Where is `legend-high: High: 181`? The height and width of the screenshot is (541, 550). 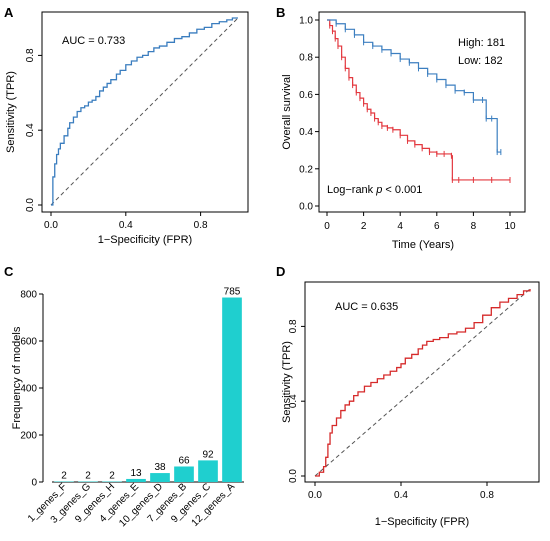 legend-high: High: 181 is located at coordinates (481, 43).